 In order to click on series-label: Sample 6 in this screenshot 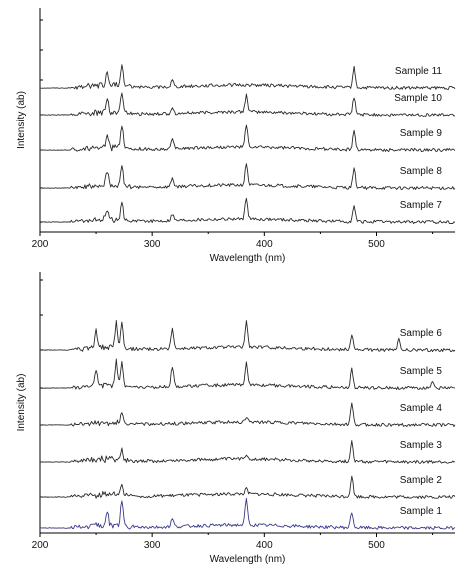, I will do `click(421, 333)`.